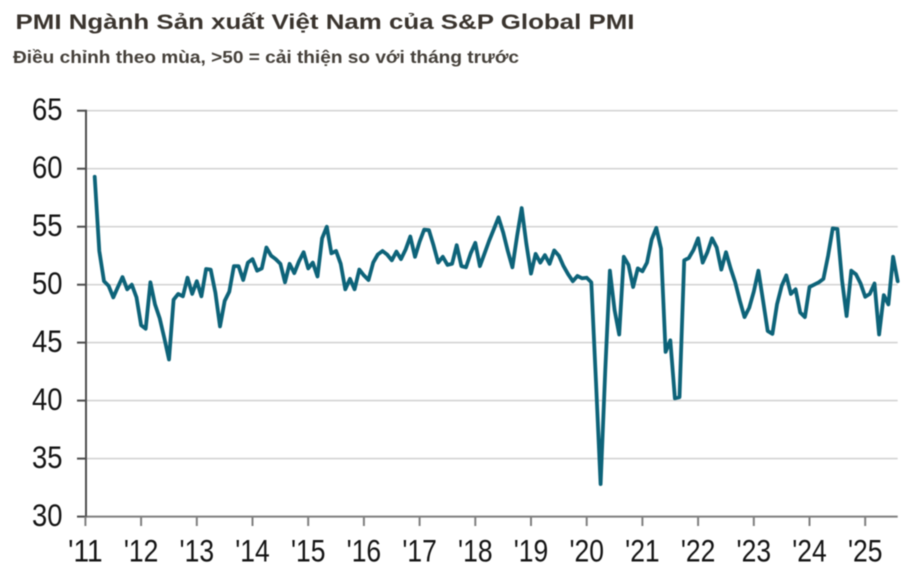 Image resolution: width=918 pixels, height=581 pixels. I want to click on svg-text: '11, so click(85, 551).